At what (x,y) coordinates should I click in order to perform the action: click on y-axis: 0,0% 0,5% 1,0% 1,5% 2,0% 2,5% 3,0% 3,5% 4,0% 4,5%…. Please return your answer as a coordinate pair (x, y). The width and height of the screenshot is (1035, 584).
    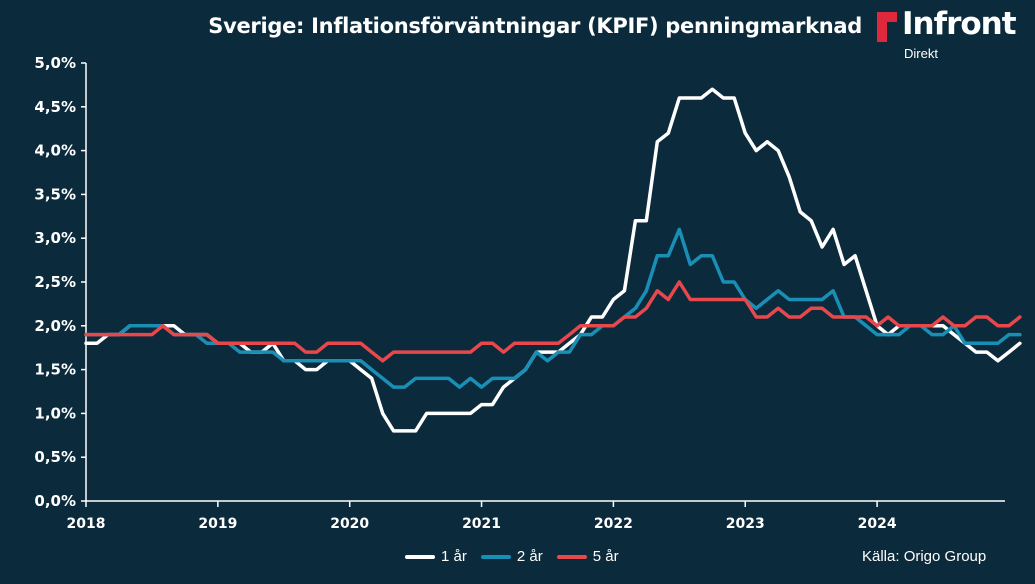
    Looking at the image, I should click on (60, 282).